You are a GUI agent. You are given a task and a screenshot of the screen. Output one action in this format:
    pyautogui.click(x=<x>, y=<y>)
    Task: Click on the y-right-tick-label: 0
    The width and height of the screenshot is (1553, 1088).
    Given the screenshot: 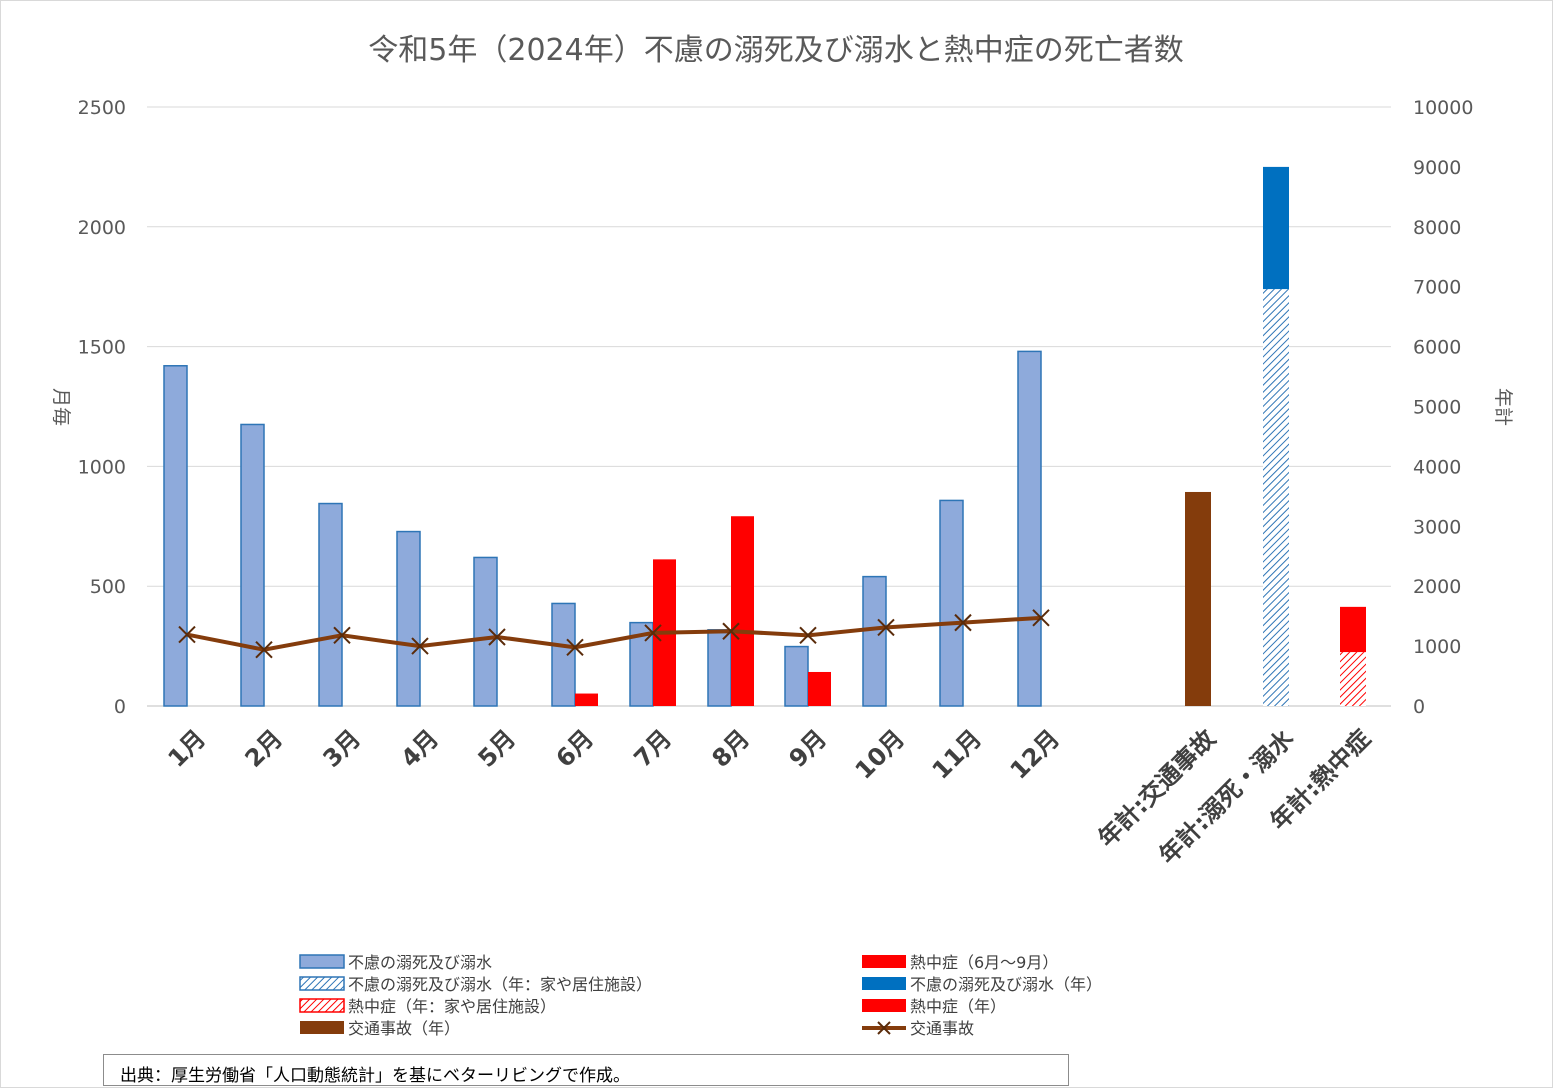 What is the action you would take?
    pyautogui.click(x=1419, y=707)
    